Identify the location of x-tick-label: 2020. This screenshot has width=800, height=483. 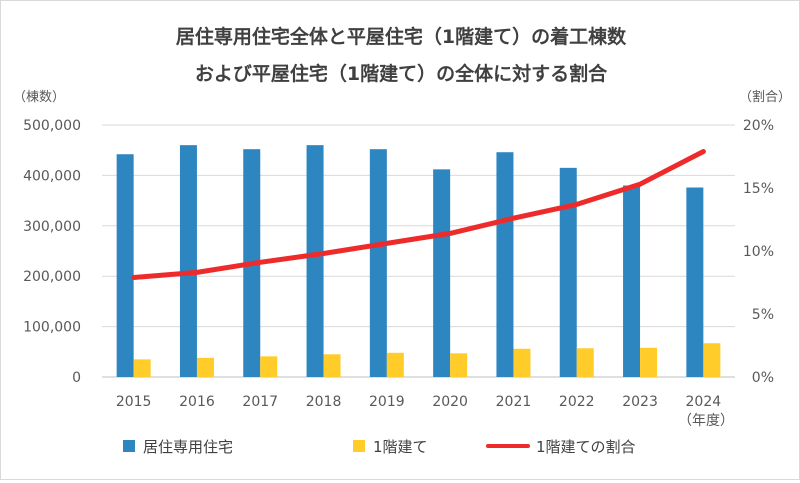
(450, 402).